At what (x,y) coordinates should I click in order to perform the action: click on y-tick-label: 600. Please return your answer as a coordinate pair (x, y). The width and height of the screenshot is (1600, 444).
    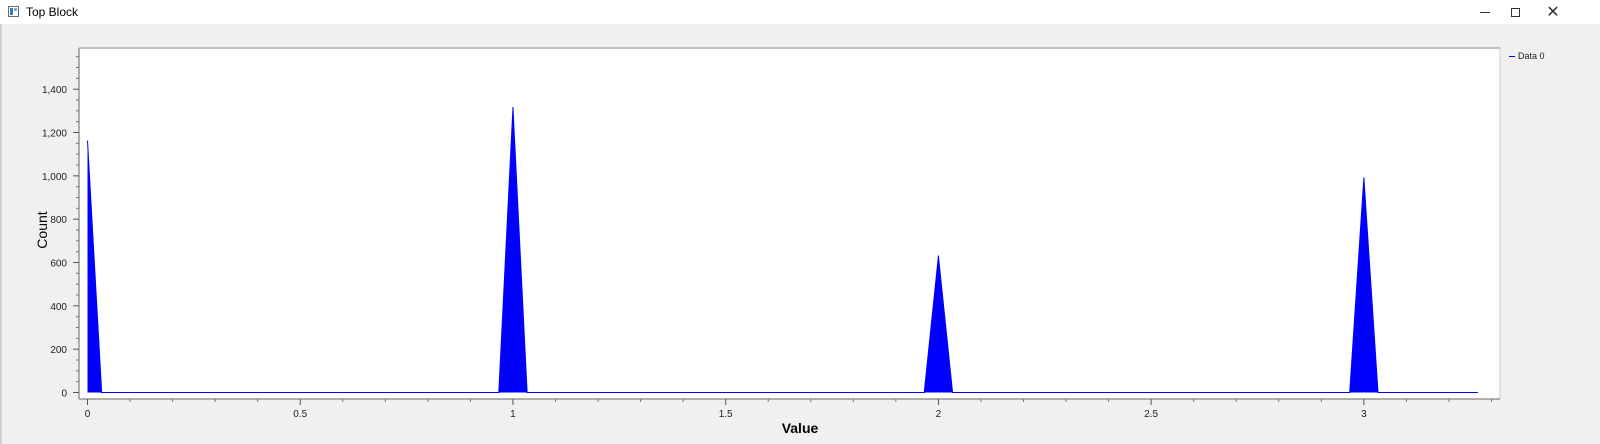
    Looking at the image, I should click on (58, 264).